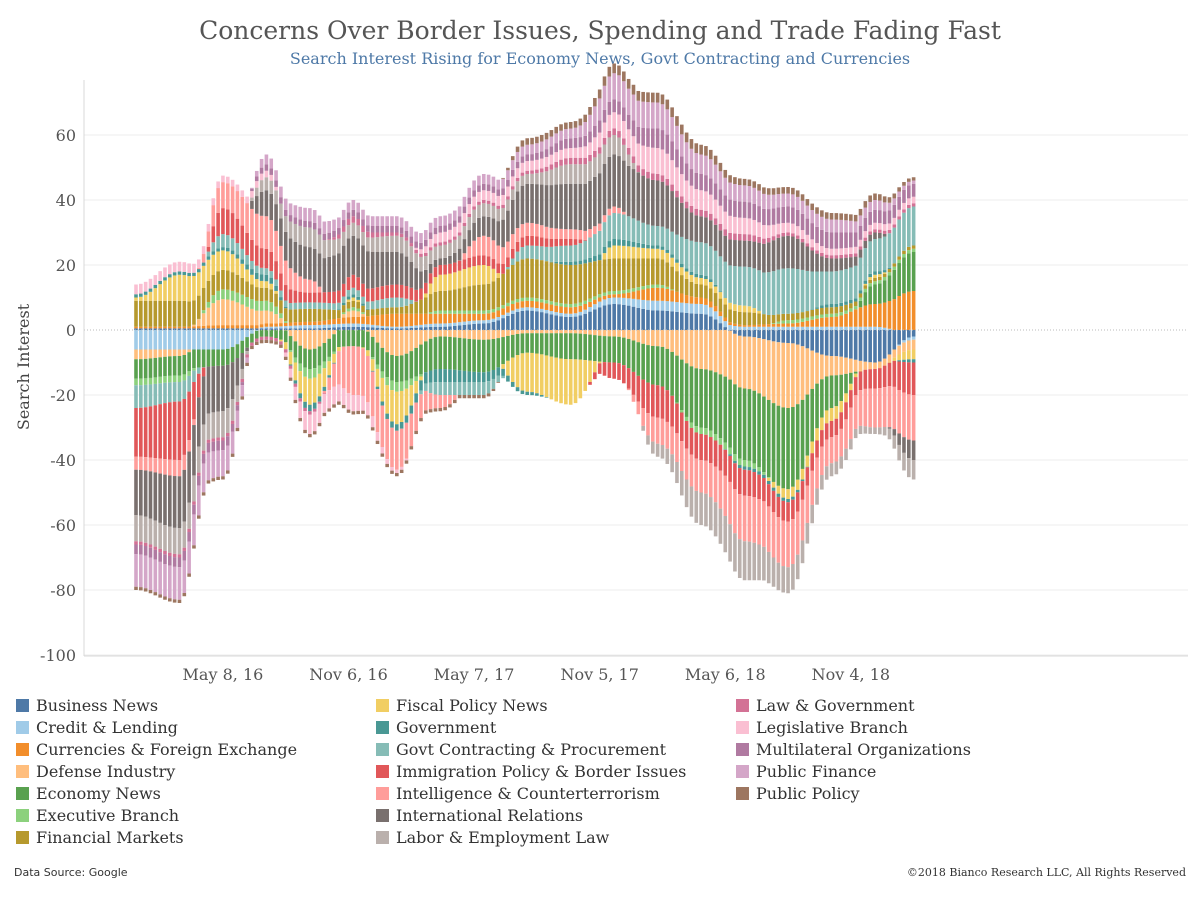 The width and height of the screenshot is (1200, 900). I want to click on y-tick-label: -100, so click(58, 655).